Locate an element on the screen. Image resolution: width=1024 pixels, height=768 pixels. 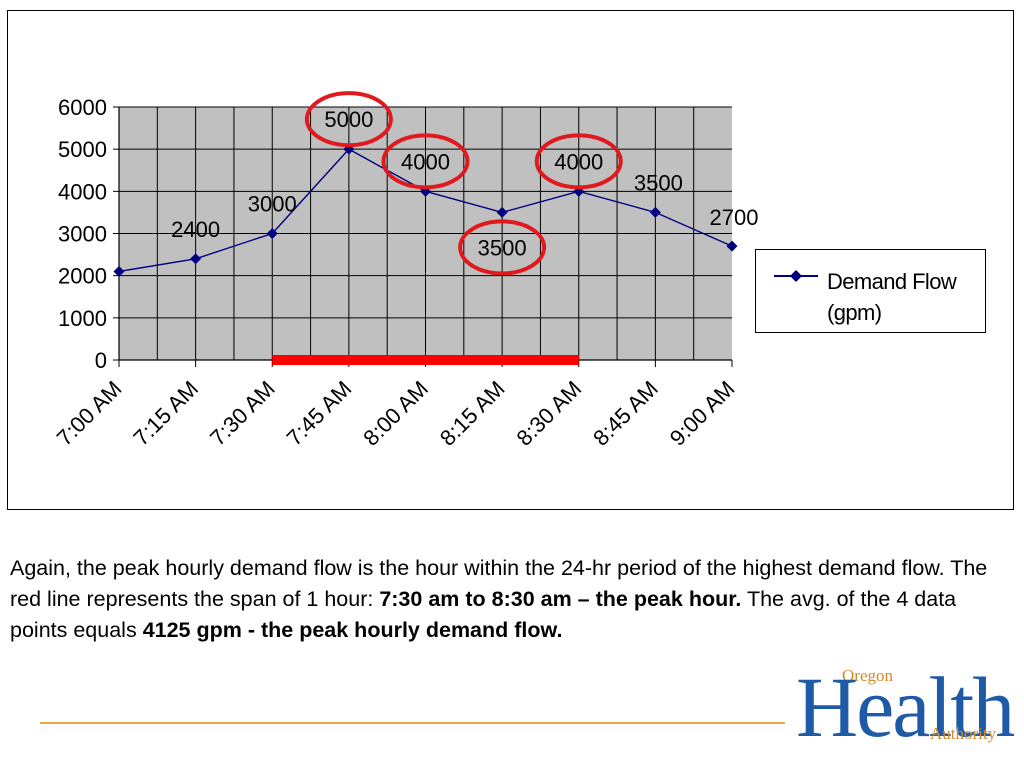
x-tick-label: 8:45 AM is located at coordinates (625, 413).